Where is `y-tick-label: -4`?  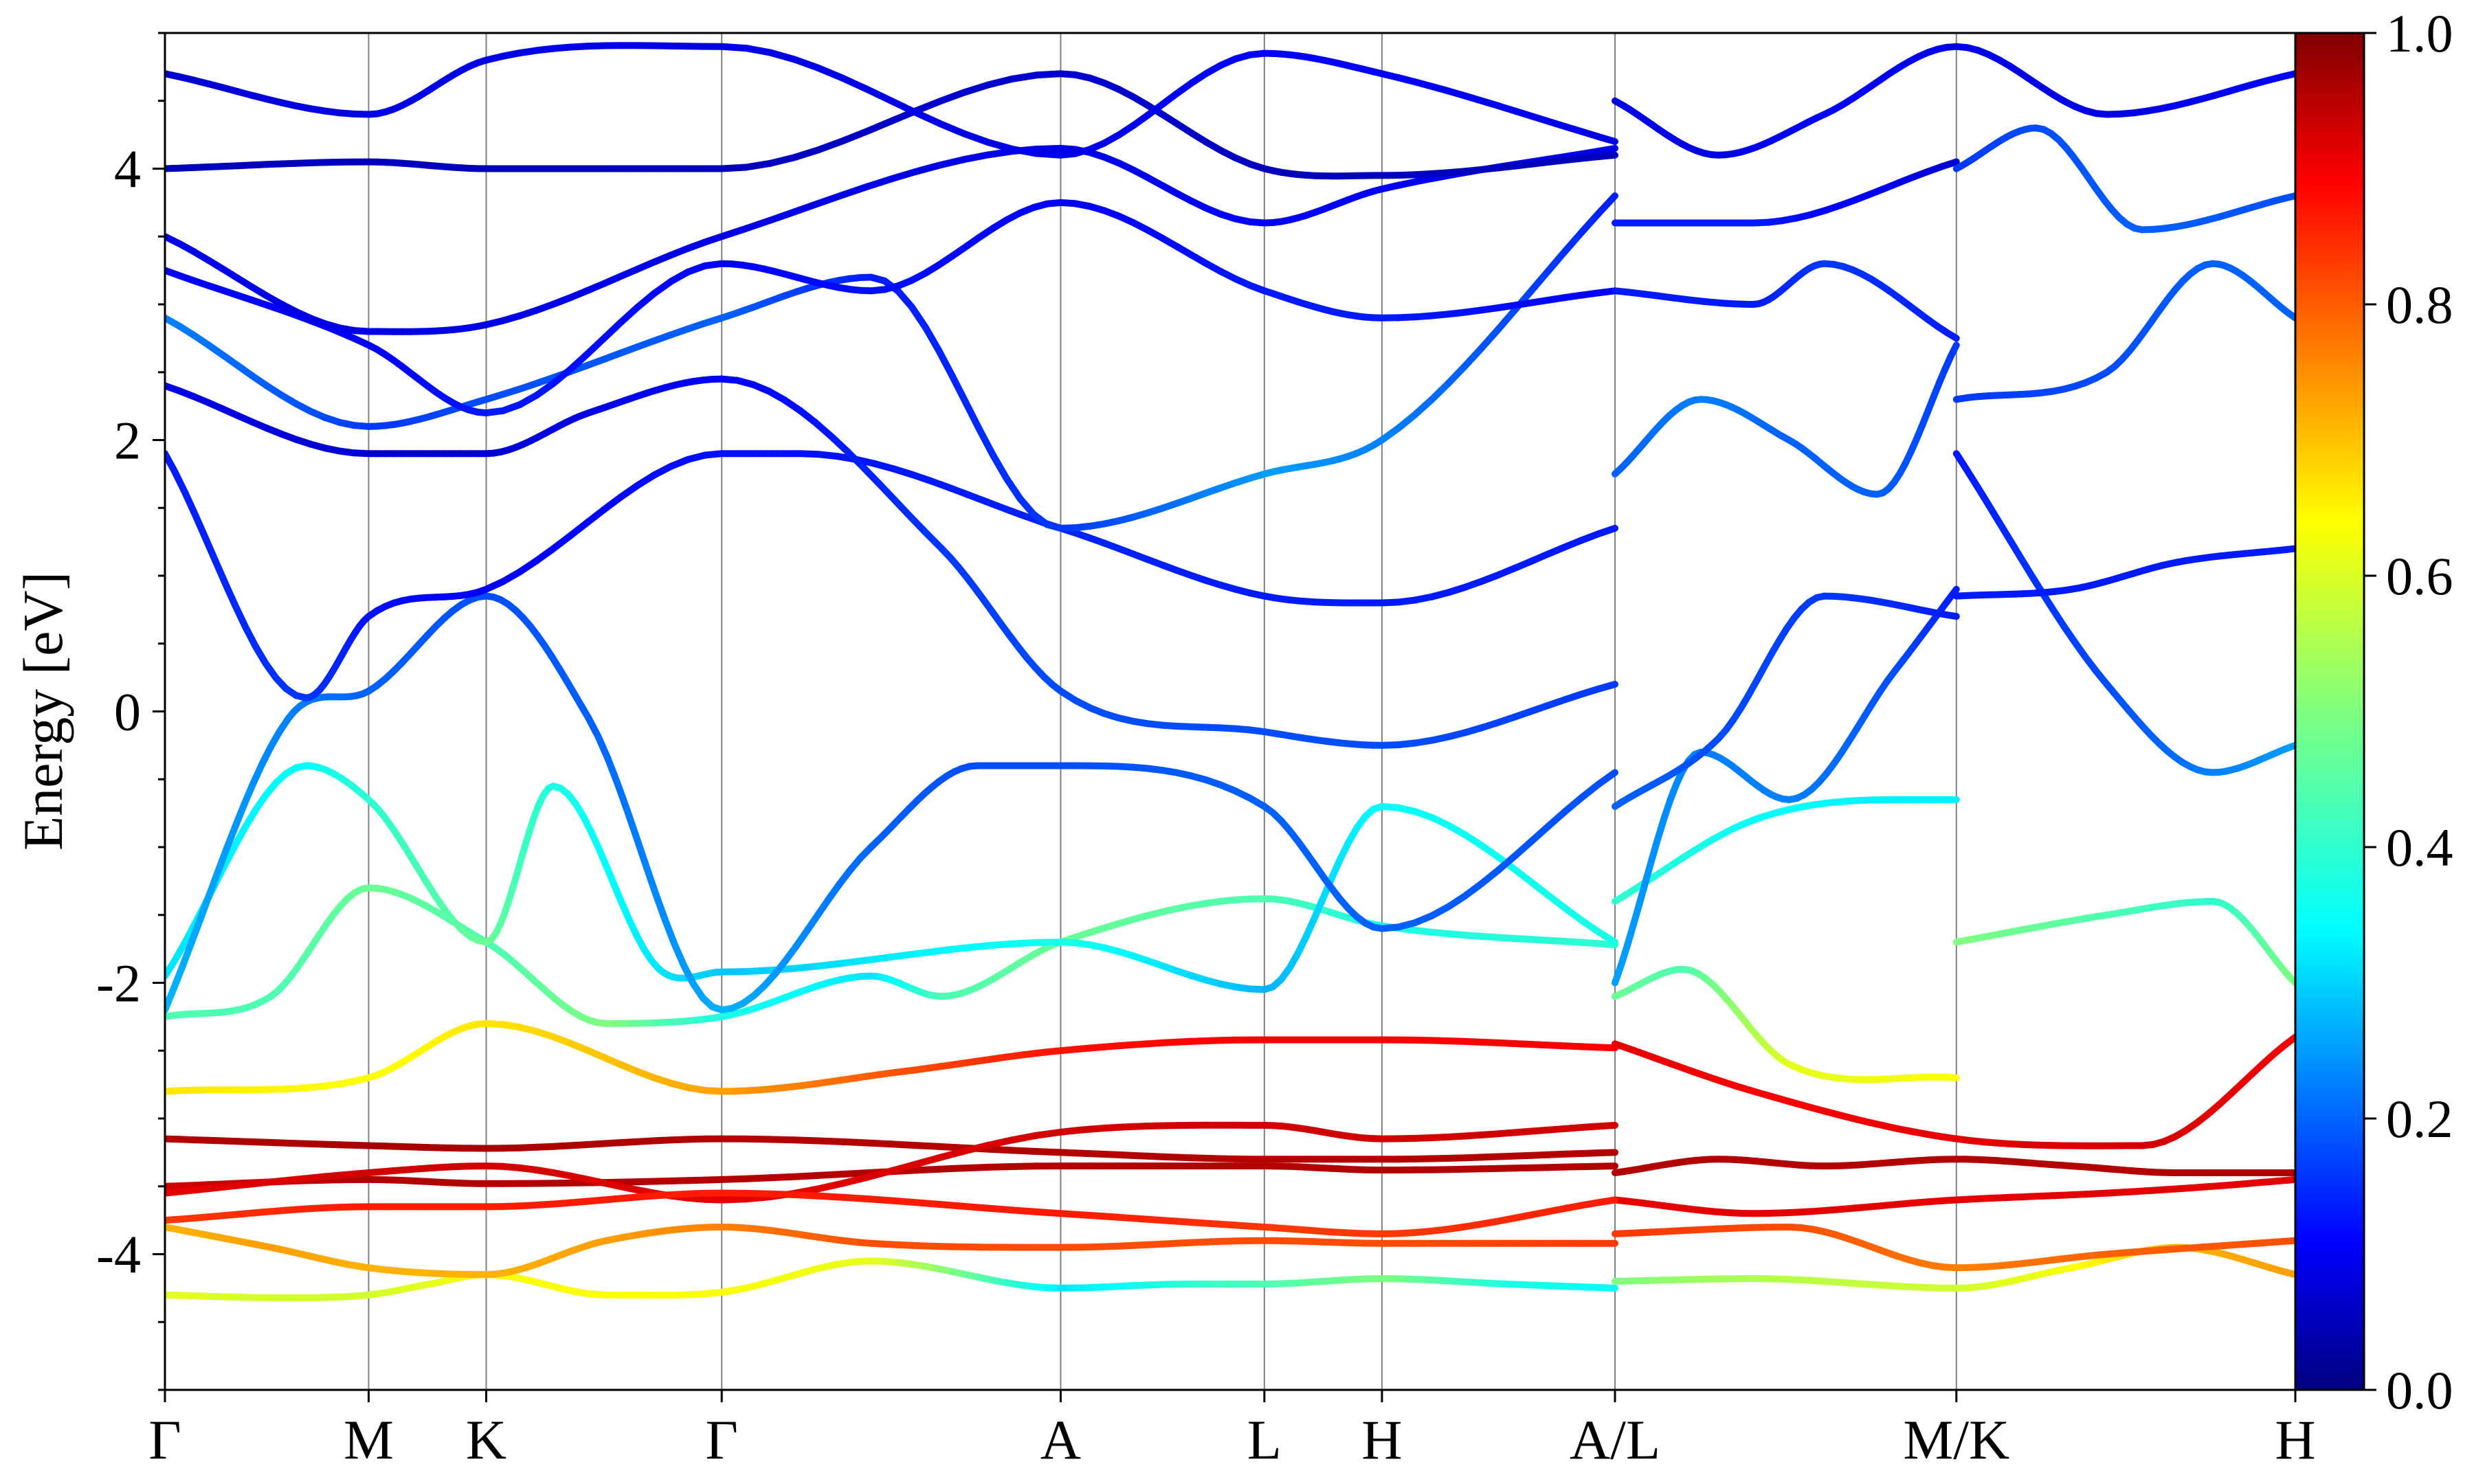
y-tick-label: -4 is located at coordinates (118, 1255).